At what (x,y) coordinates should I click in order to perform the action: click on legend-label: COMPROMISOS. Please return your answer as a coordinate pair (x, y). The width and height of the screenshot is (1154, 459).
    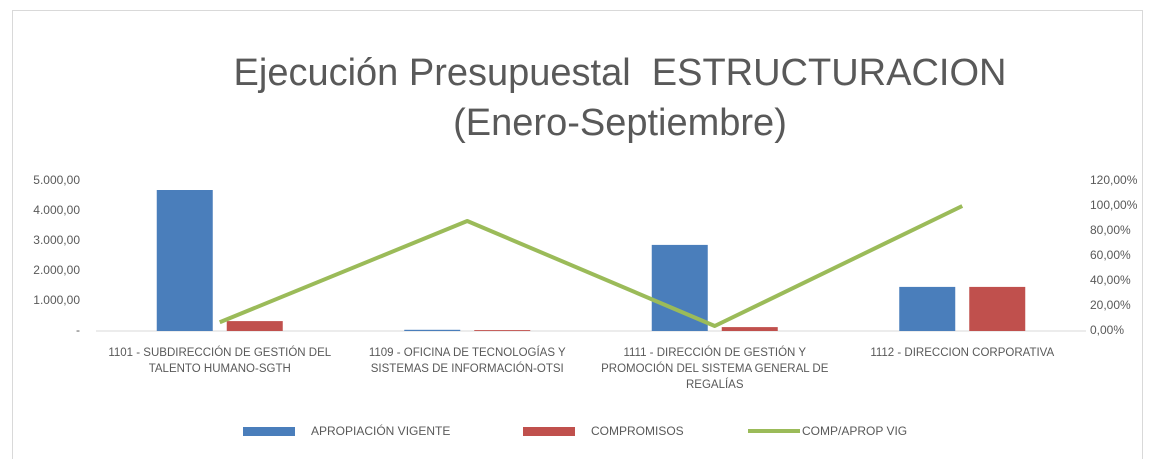
    Looking at the image, I should click on (637, 431).